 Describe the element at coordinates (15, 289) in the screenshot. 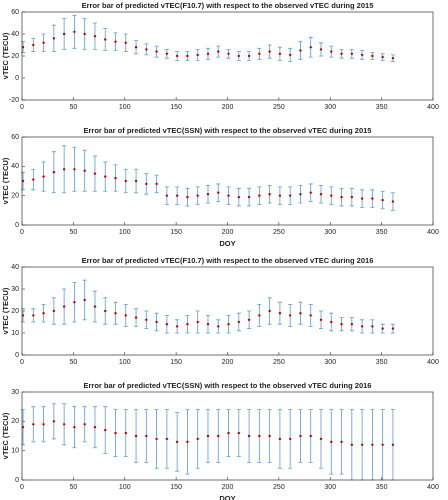

I see `y-tick-label: 30` at that location.